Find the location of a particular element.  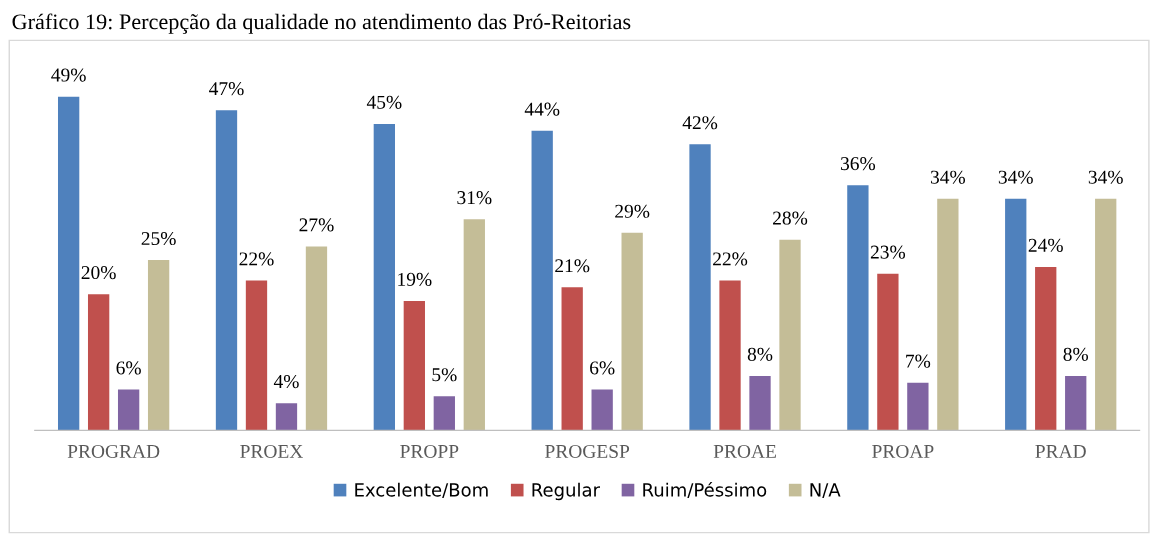

data-label: 27% is located at coordinates (316, 225).